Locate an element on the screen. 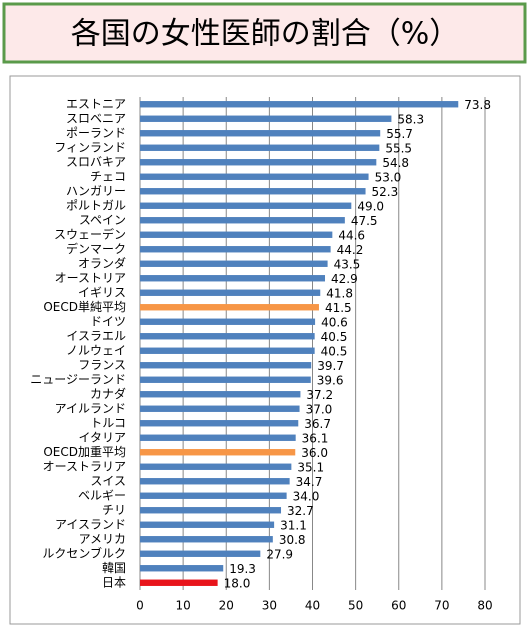  y-tick-label: オランダ is located at coordinates (102, 262).